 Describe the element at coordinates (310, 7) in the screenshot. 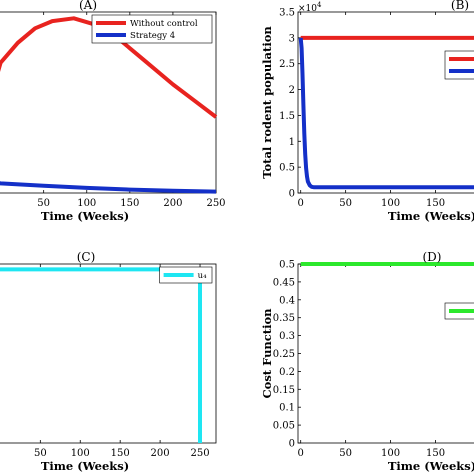

I see `panel-b-axis-exponent: ×10⁴` at that location.